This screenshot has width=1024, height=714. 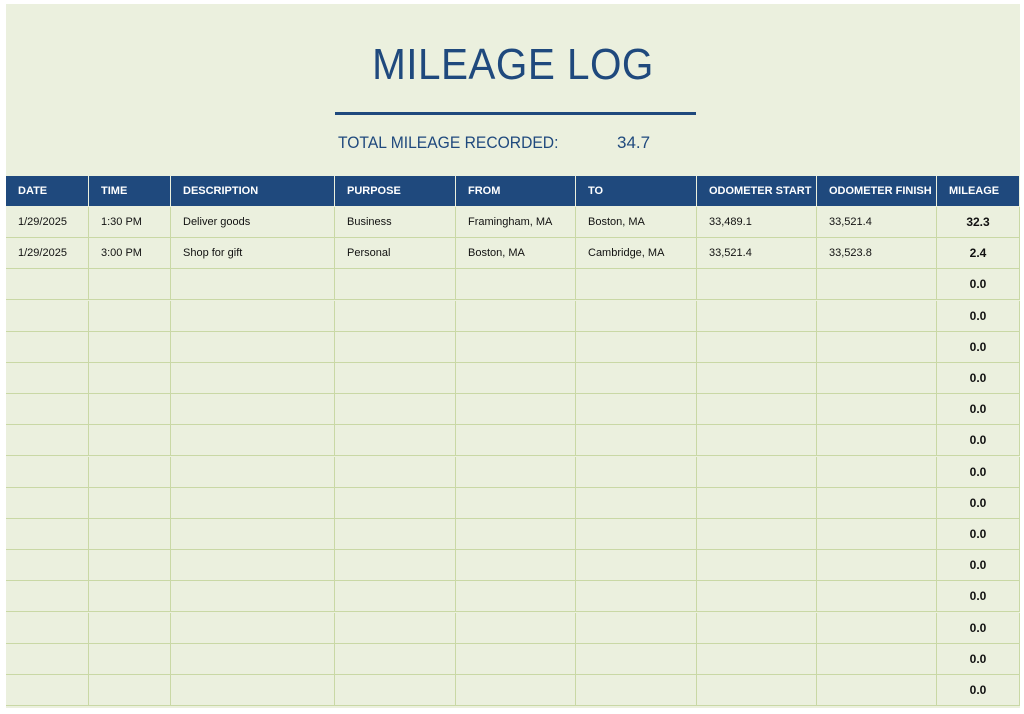 What do you see at coordinates (636, 254) in the screenshot?
I see `table-cell: Cambridge, MA` at bounding box center [636, 254].